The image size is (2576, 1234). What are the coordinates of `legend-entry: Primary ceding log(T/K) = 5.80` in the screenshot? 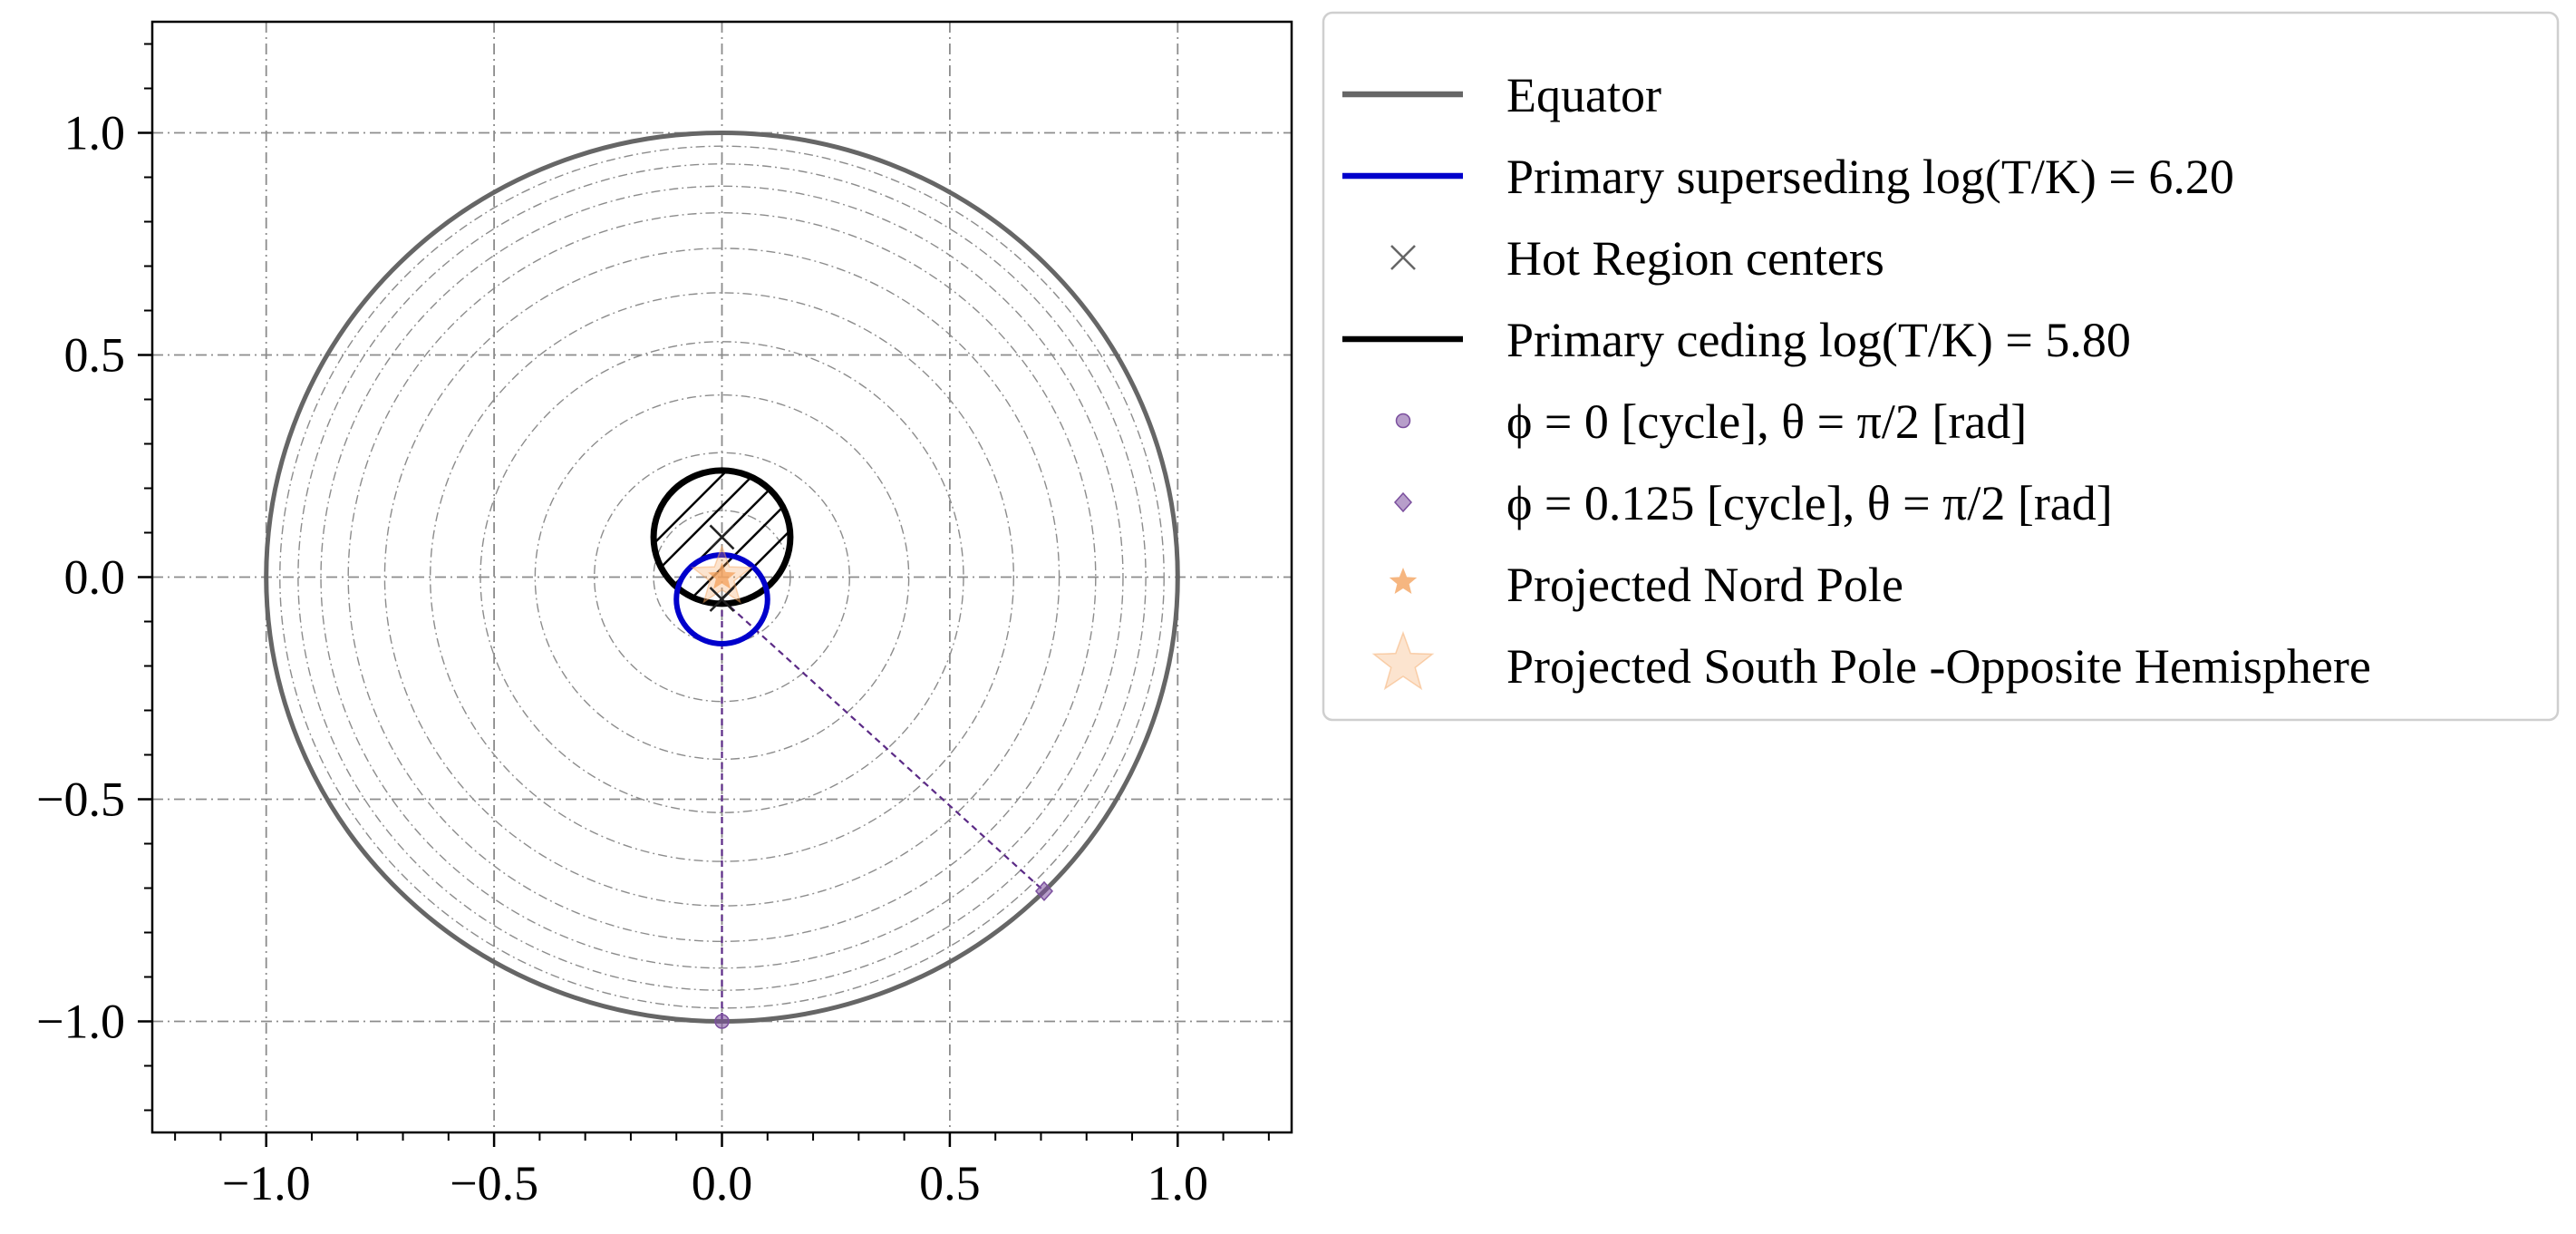 It's located at (1736, 340).